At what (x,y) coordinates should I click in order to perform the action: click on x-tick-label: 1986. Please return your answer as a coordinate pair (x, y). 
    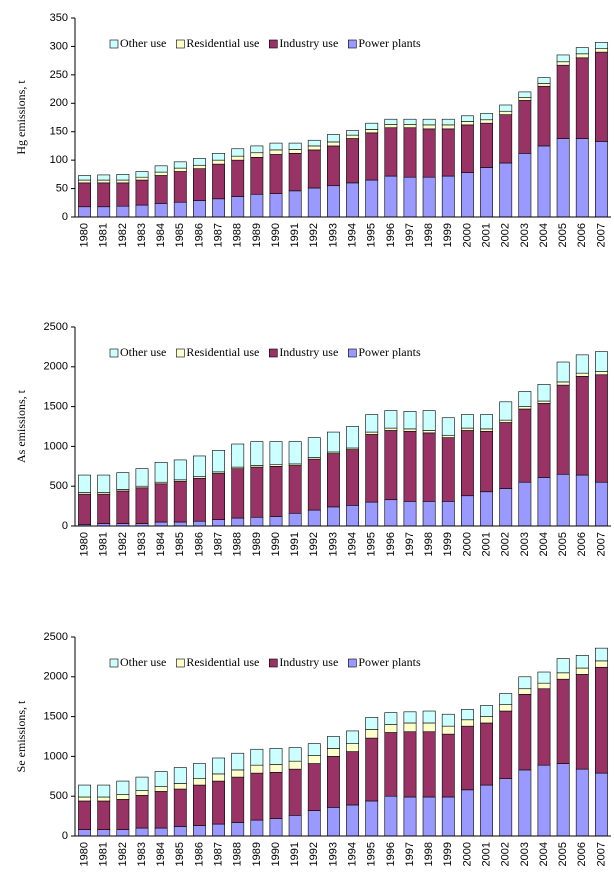
    Looking at the image, I should click on (199, 544).